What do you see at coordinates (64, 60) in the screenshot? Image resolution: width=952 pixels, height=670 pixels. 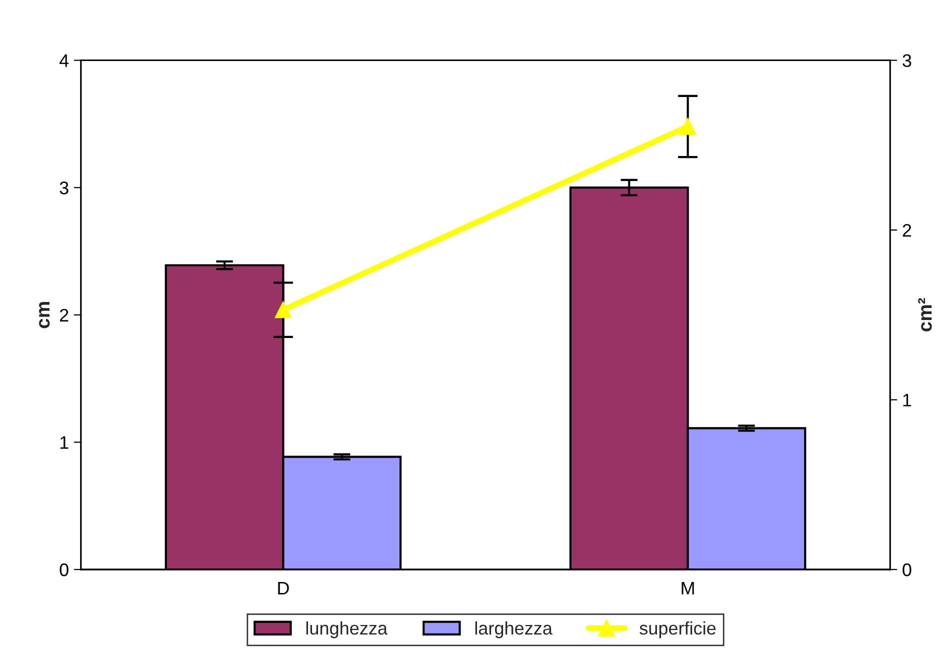 I see `y-tick-label: 4` at bounding box center [64, 60].